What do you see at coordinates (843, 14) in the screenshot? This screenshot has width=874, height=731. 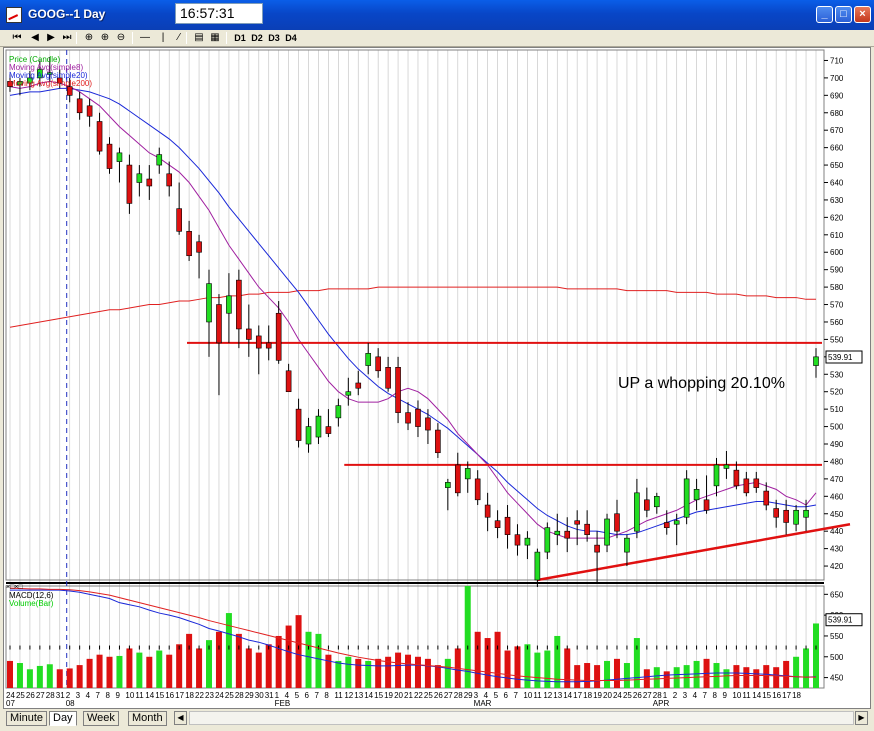 I see `maximize-button: □` at bounding box center [843, 14].